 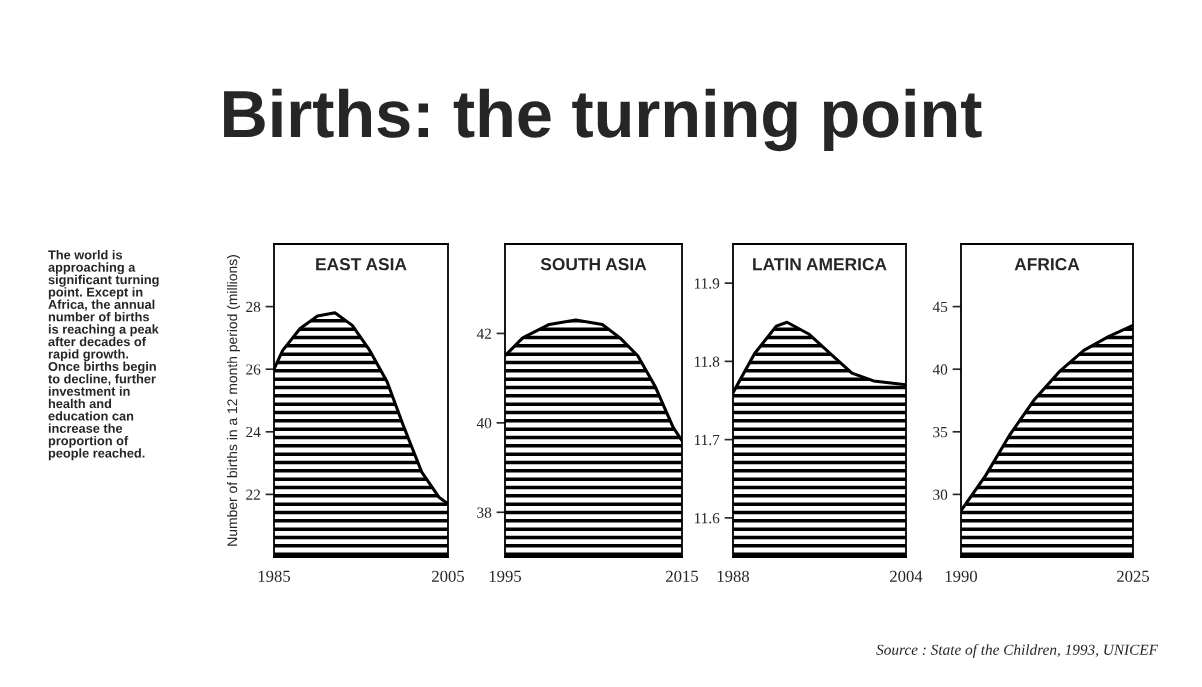 I want to click on y-tick-label: 22, so click(x=253, y=494).